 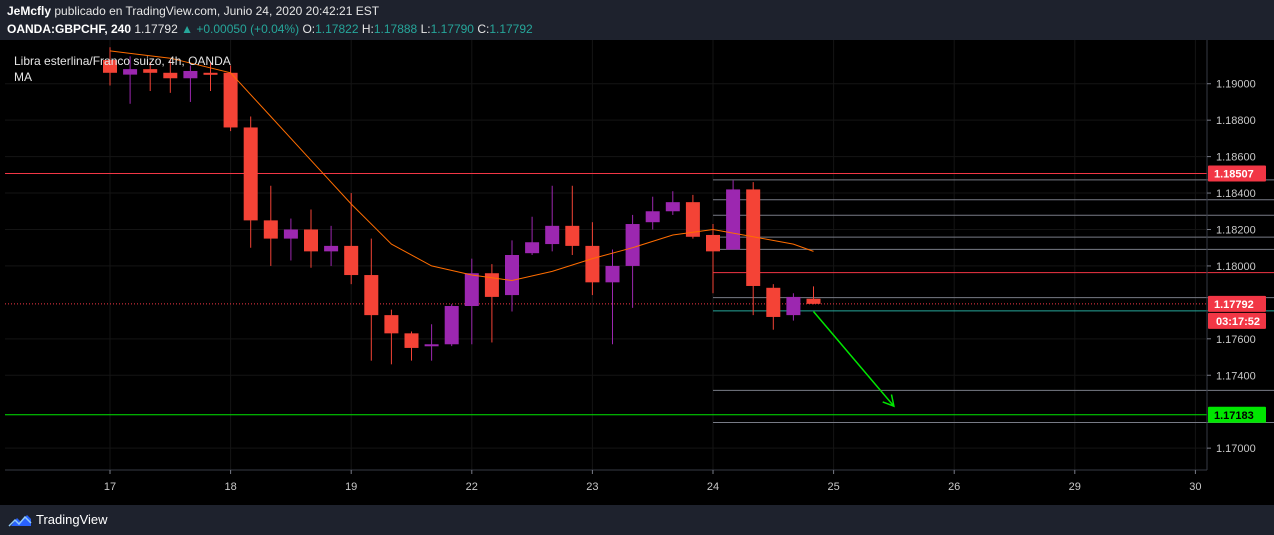 What do you see at coordinates (29, 11) in the screenshot?
I see `author-name: JeMcfly` at bounding box center [29, 11].